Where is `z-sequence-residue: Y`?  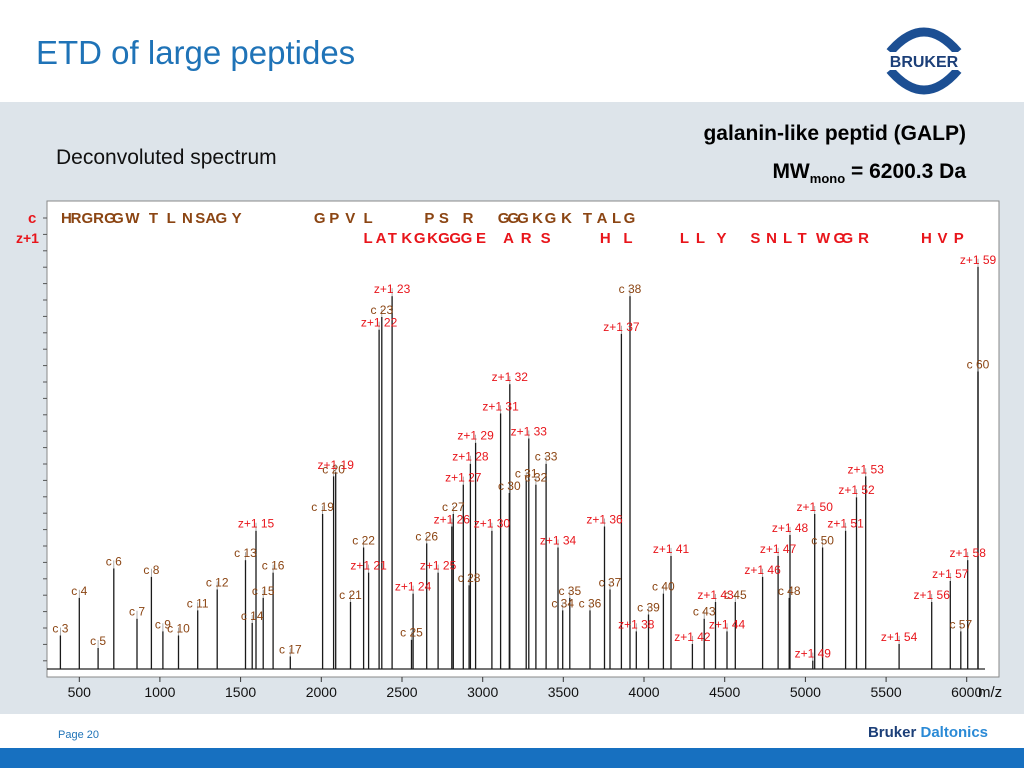
z-sequence-residue: Y is located at coordinates (721, 238).